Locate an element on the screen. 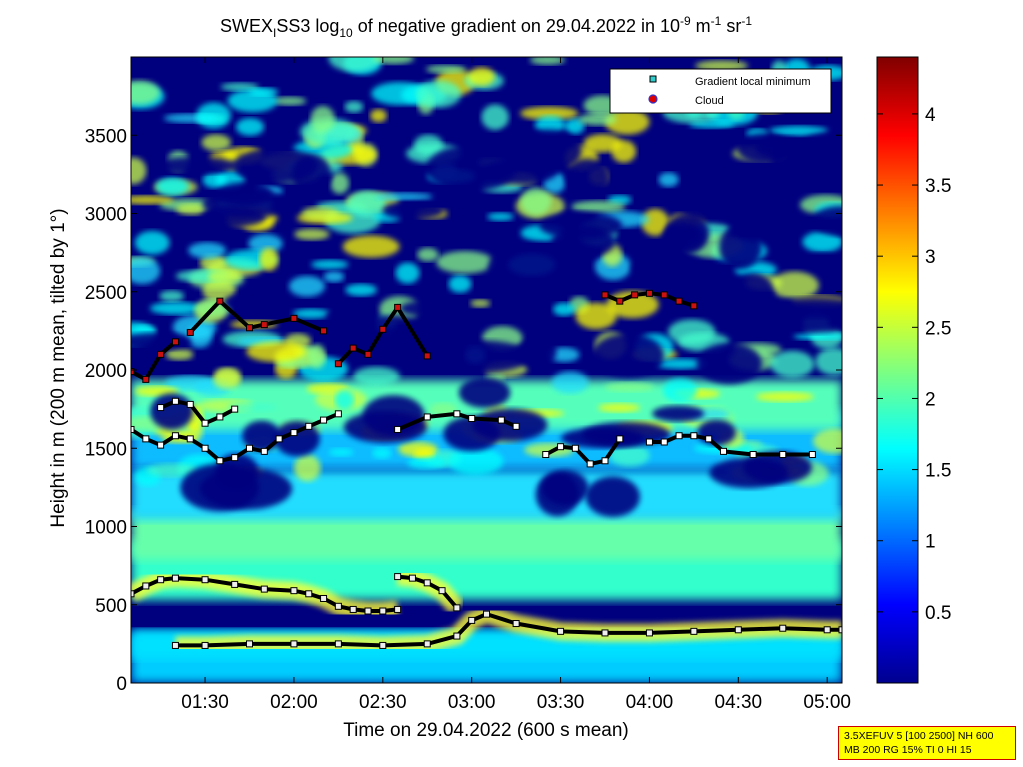 This screenshot has height=767, width=1023. legend-label-cloud: Cloud is located at coordinates (709, 101).